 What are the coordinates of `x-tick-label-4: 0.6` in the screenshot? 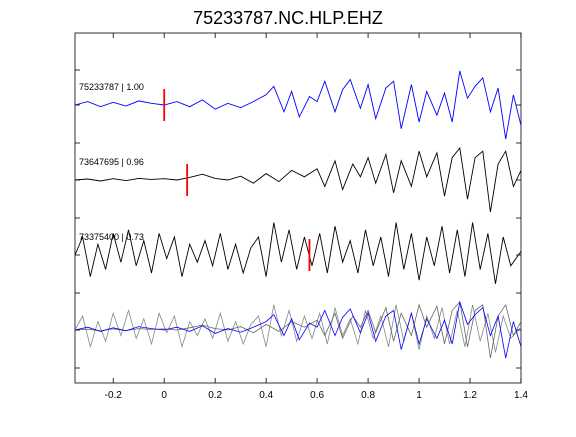 It's located at (317, 395).